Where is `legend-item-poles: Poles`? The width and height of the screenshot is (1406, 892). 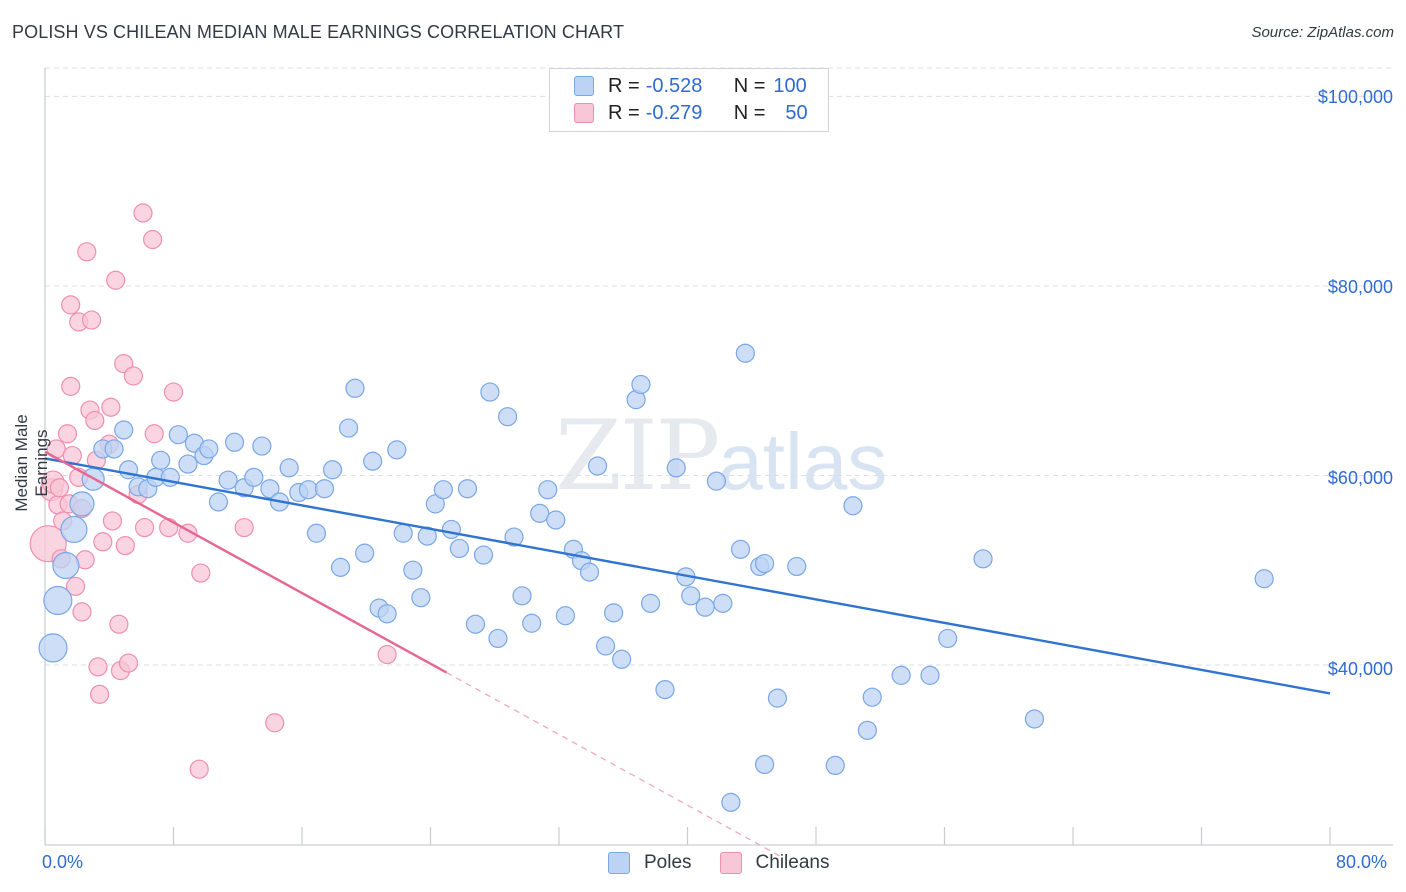
legend-item-poles: Poles is located at coordinates (650, 863).